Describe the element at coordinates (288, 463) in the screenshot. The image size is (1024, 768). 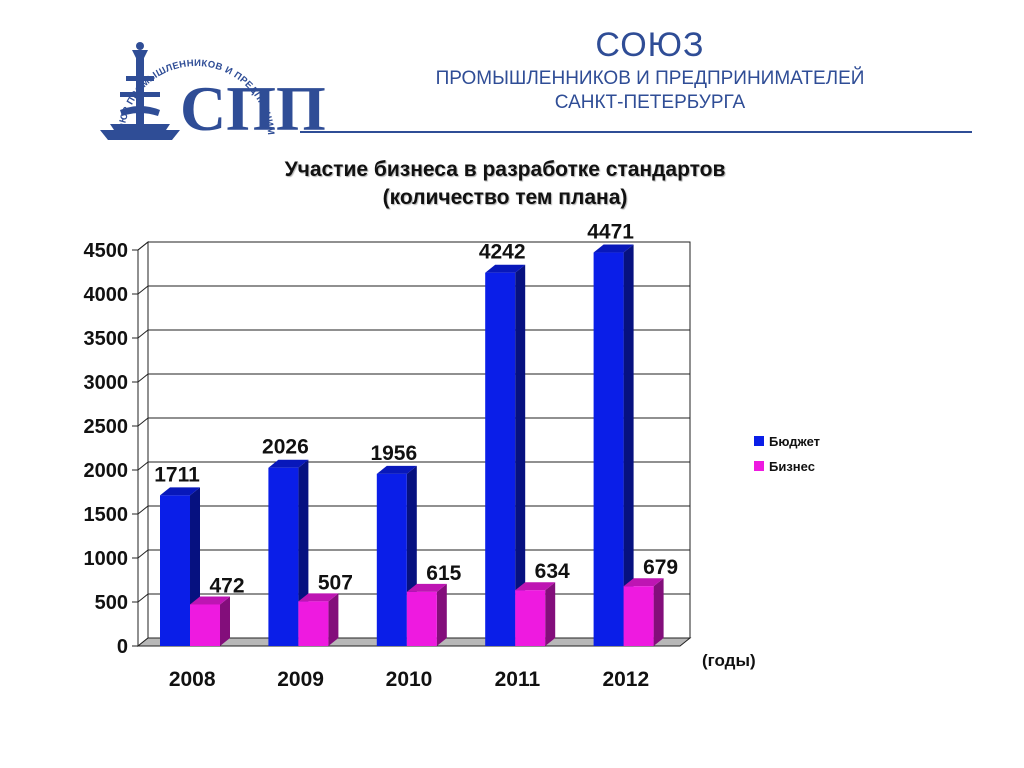
I see `bar-top-Бюджет-2009` at that location.